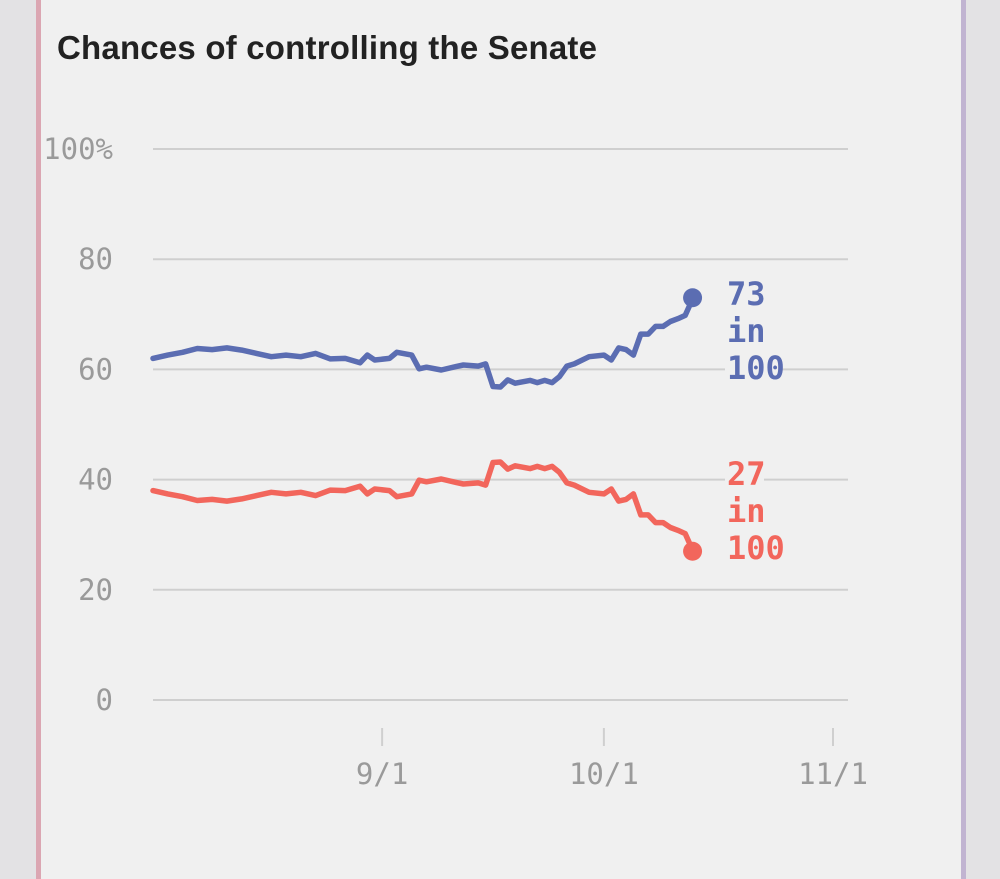 The height and width of the screenshot is (879, 1000). Describe the element at coordinates (604, 774) in the screenshot. I see `x-tick-label: 10/1` at that location.